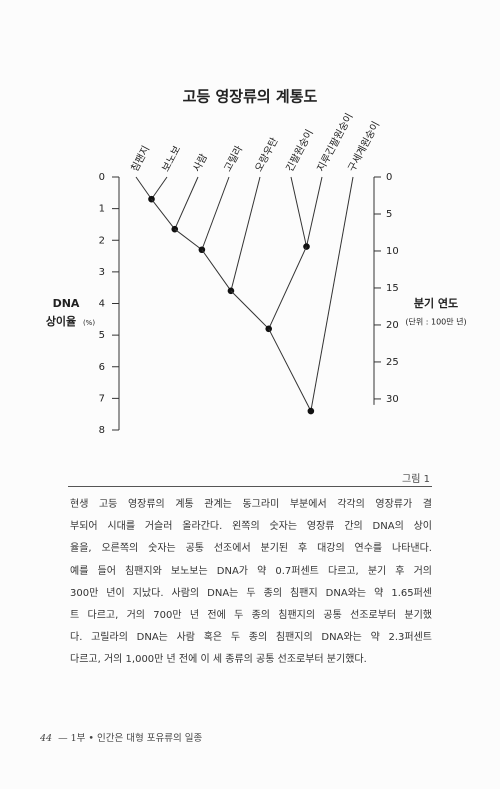 The width and height of the screenshot is (500, 789). Describe the element at coordinates (392, 399) in the screenshot. I see `y2-tick-label: 30` at that location.